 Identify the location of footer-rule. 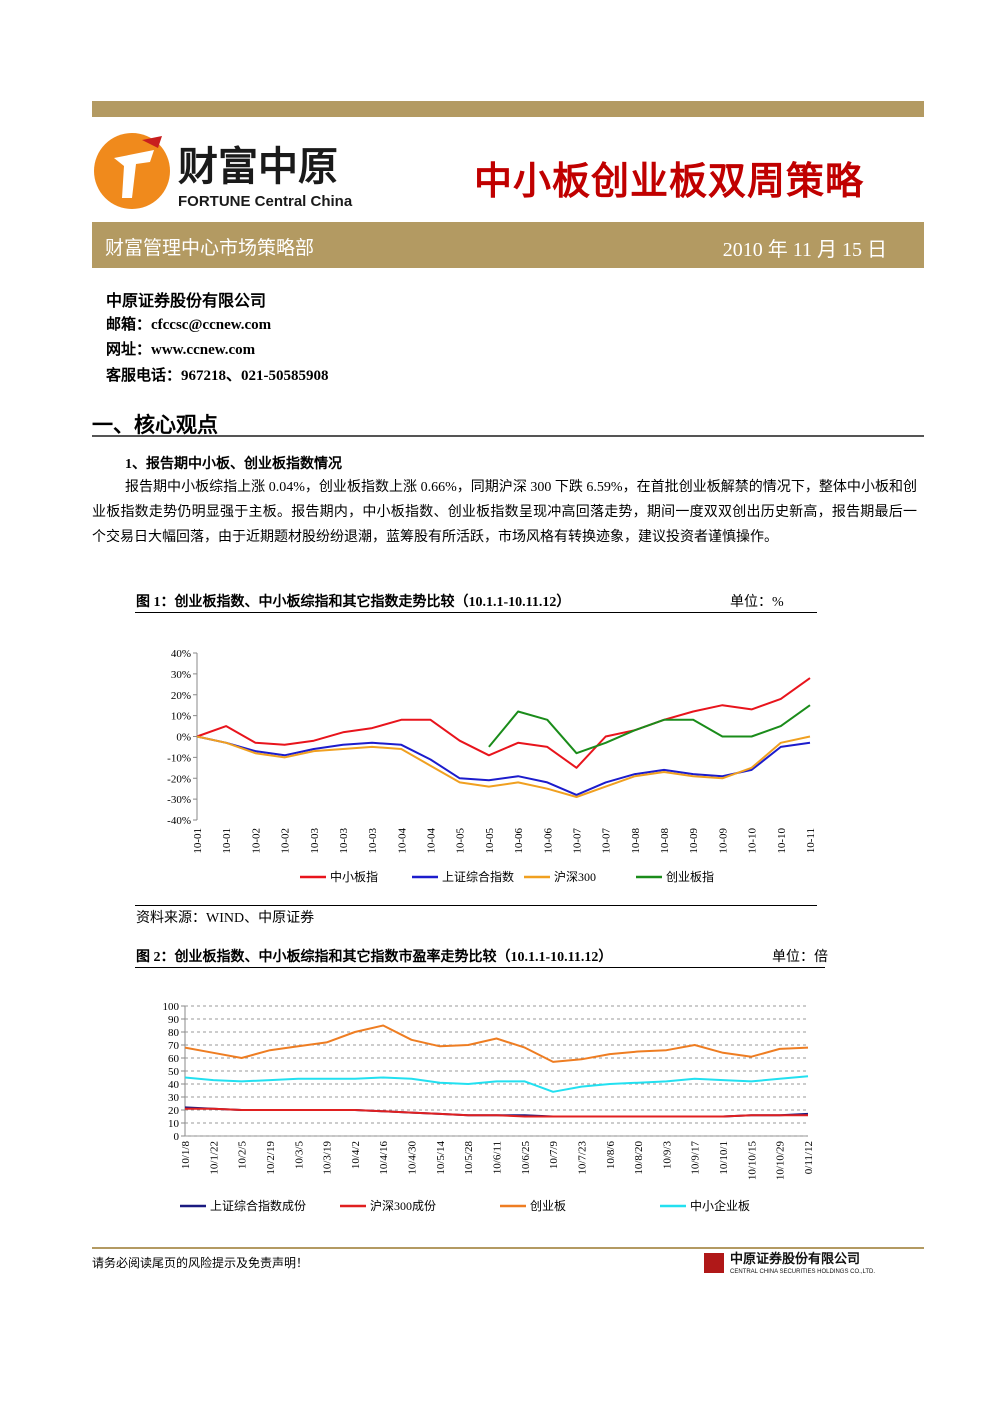
(508, 1248).